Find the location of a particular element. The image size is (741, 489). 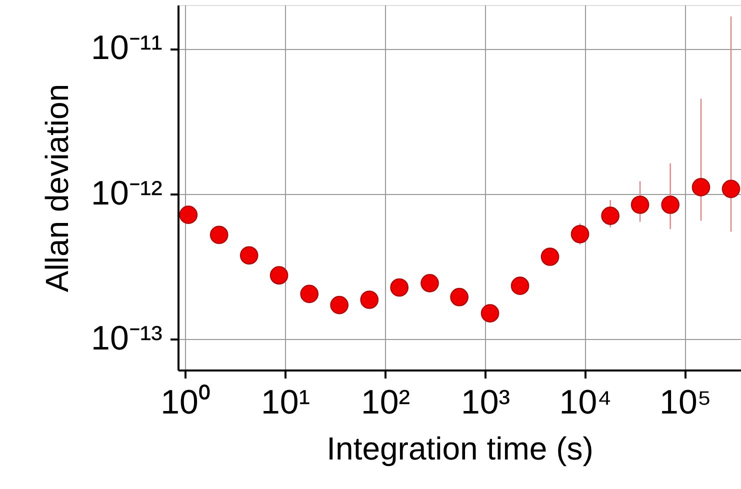

x-tick-label: 10¹ is located at coordinates (285, 403).